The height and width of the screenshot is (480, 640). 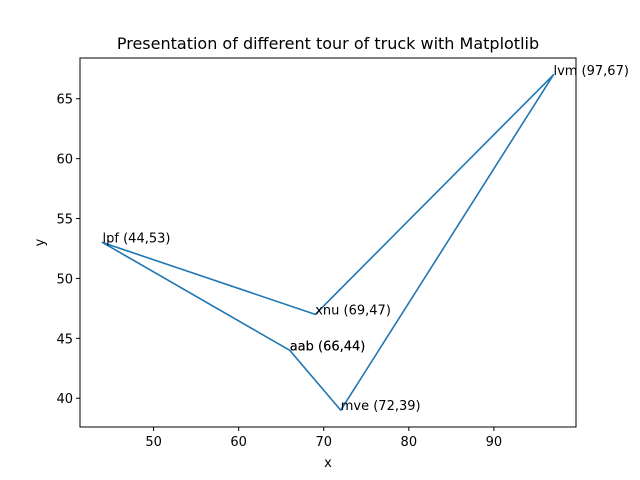 What do you see at coordinates (40, 242) in the screenshot?
I see `y-axis-title: y` at bounding box center [40, 242].